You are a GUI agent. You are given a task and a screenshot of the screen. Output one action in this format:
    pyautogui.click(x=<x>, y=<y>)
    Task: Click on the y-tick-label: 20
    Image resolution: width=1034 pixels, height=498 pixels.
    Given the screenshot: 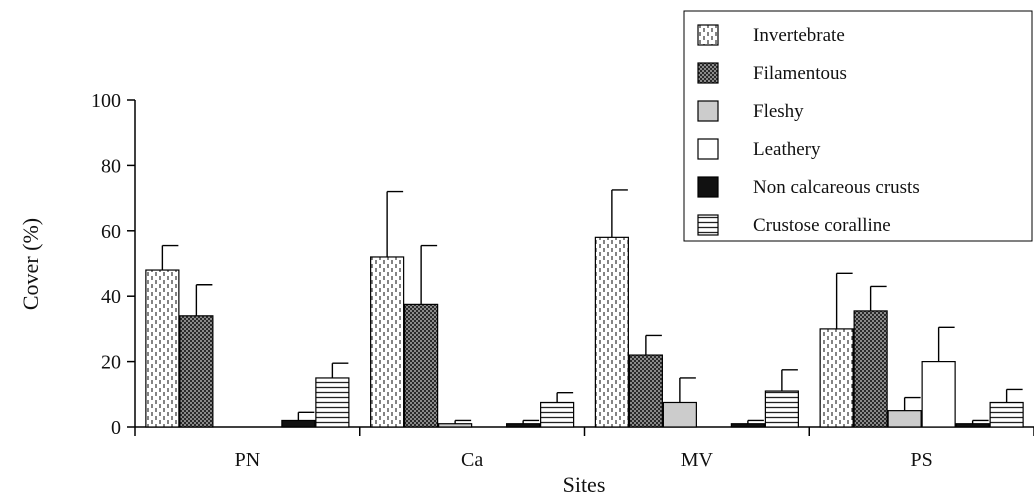 What is the action you would take?
    pyautogui.click(x=111, y=363)
    